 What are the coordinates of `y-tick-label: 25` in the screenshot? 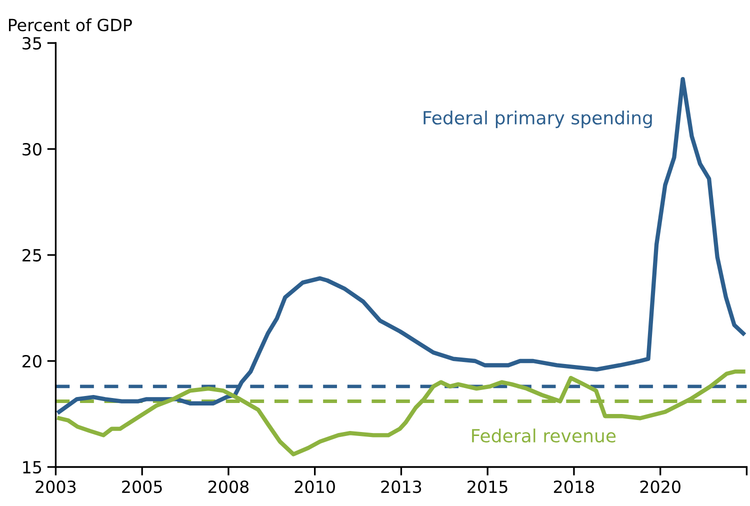 It's located at (32, 255).